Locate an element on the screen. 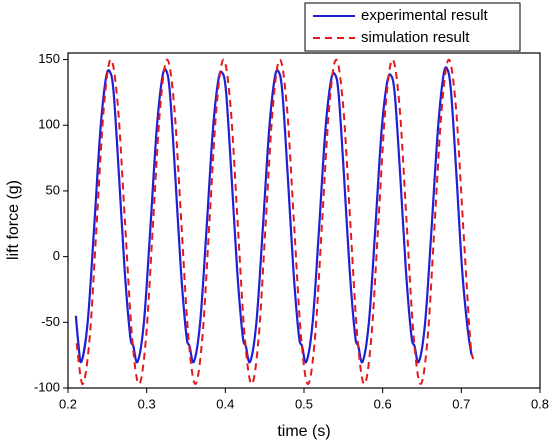 This screenshot has height=445, width=550. x-tick-label: 0.6 is located at coordinates (383, 403).